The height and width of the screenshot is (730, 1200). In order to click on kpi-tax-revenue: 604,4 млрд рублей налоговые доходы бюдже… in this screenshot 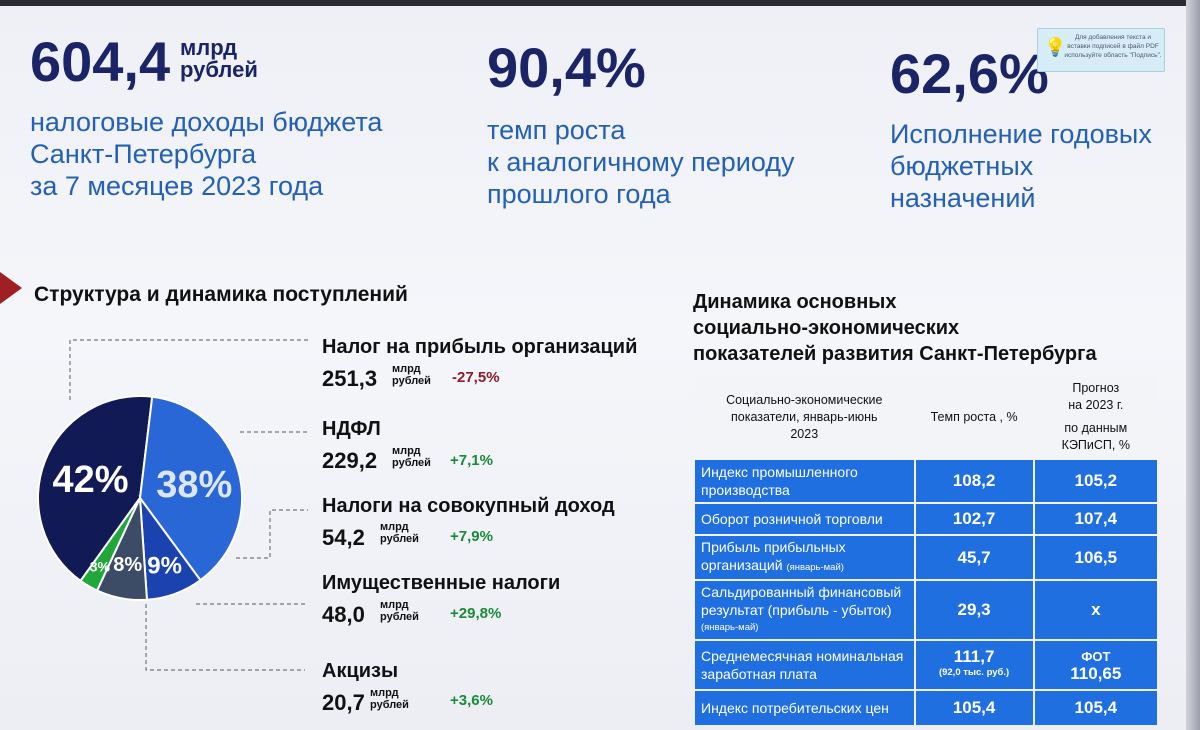, I will do `click(206, 118)`.